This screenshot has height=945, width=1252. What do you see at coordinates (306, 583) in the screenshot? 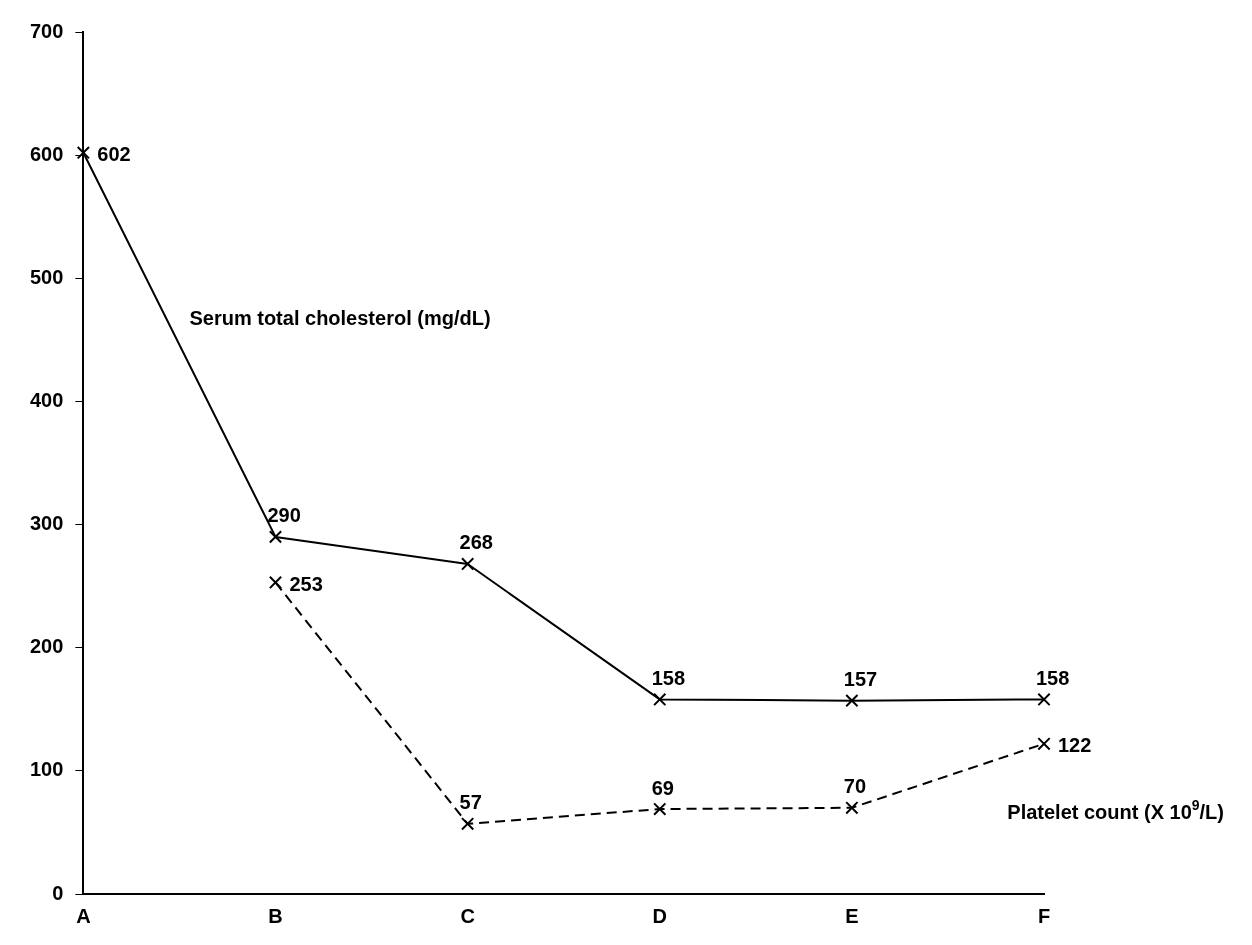
I see `data-label: 253` at bounding box center [306, 583].